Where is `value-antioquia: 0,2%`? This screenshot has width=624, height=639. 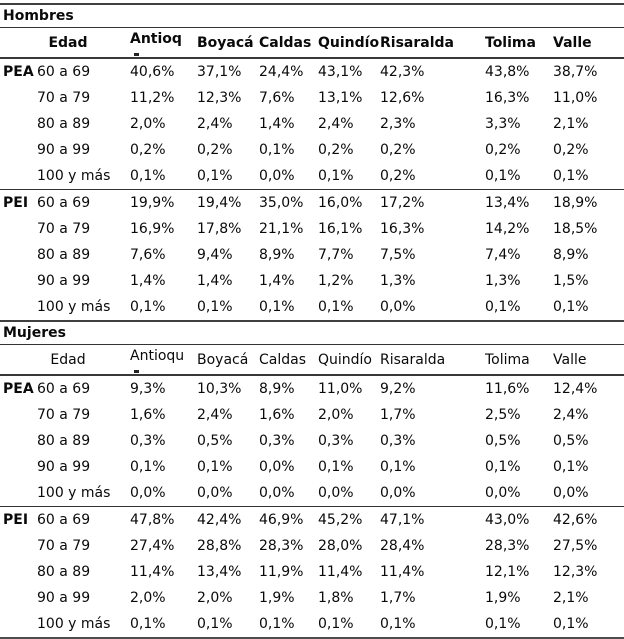 value-antioquia: 0,2% is located at coordinates (148, 150).